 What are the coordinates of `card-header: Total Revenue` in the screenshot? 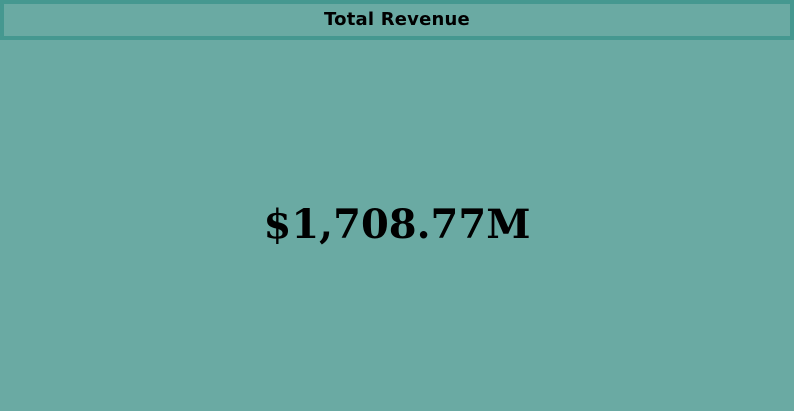 It's located at (397, 20).